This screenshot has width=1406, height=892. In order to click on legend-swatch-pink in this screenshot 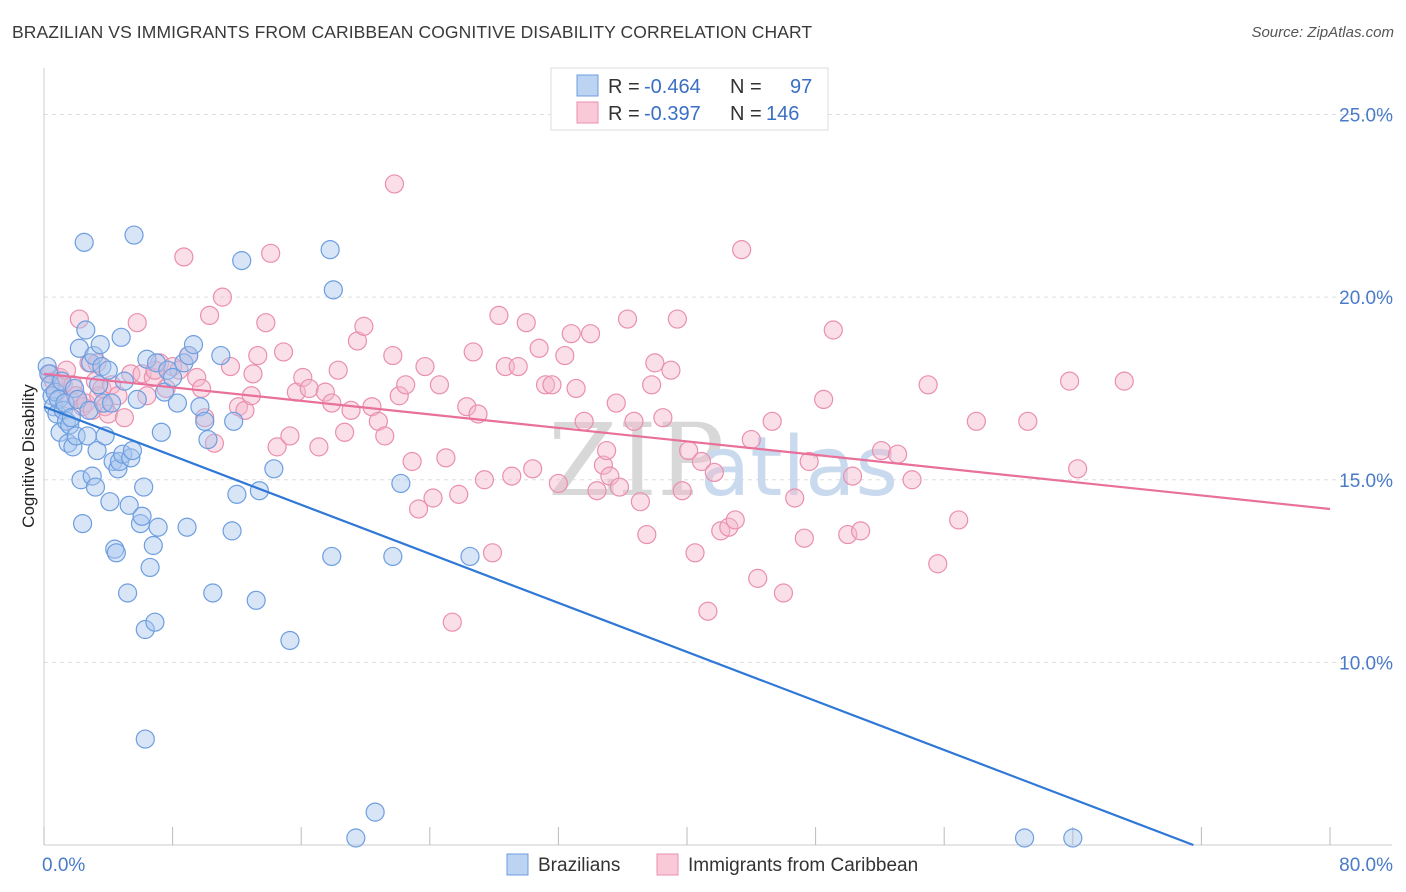, I will do `click(587, 112)`.